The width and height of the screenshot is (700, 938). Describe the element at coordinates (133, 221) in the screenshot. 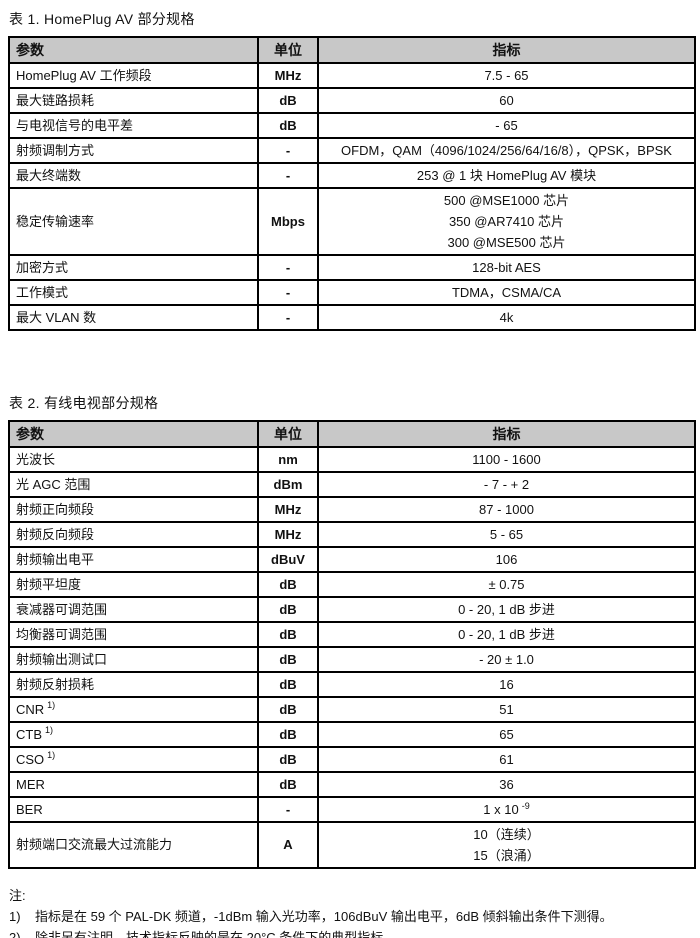

I see `param-cell: 稳定传输速率` at that location.